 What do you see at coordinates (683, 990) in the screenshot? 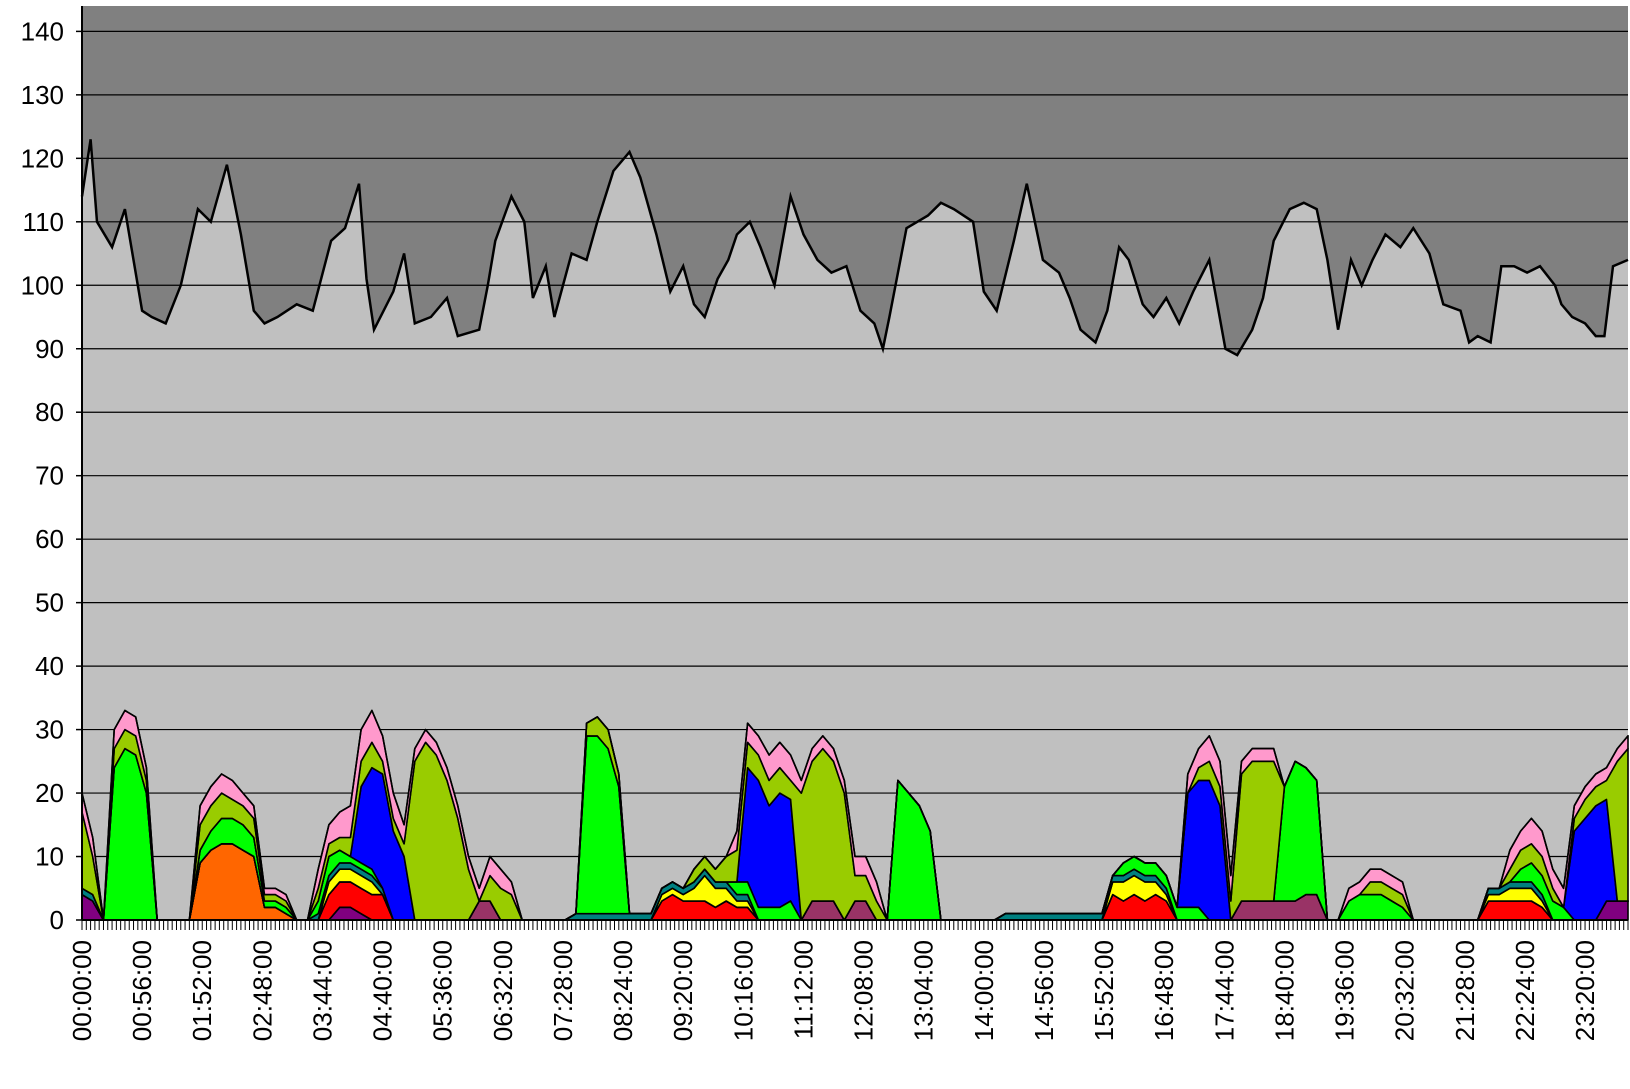
I see `x-tick-label: 09:20:00` at bounding box center [683, 990].